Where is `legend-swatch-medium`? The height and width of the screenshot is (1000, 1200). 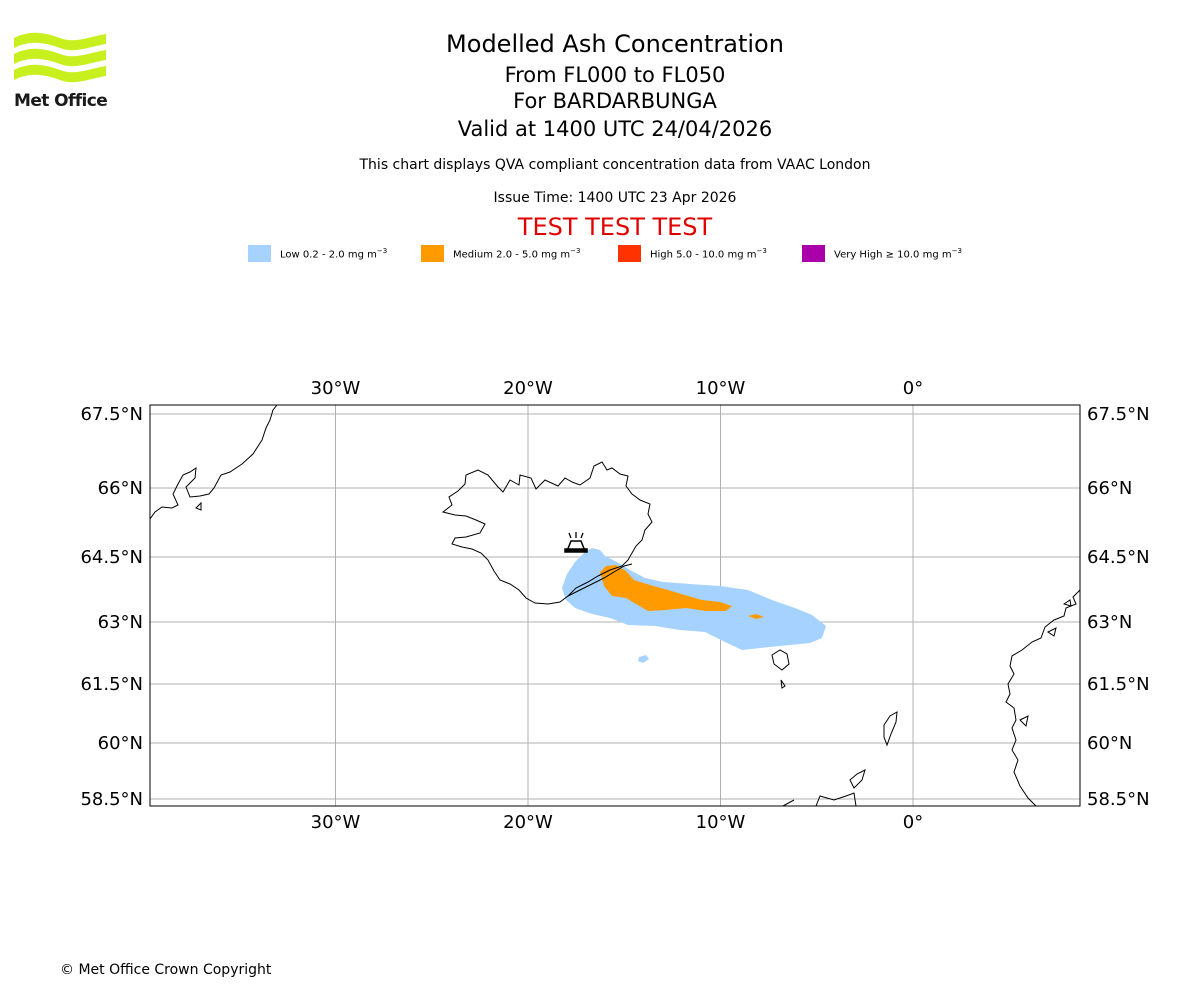
legend-swatch-medium is located at coordinates (432, 253).